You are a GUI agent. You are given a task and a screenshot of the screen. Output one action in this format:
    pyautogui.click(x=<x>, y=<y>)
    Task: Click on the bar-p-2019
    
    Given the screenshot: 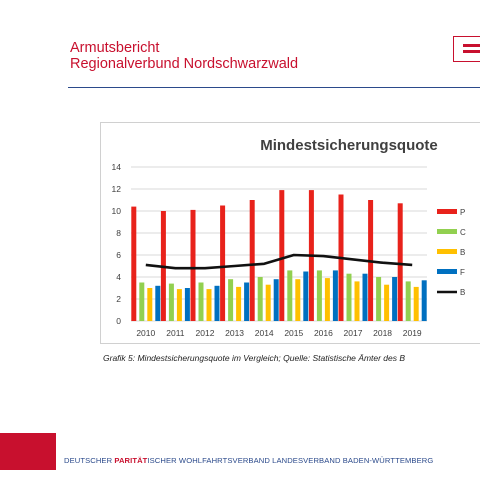 What is the action you would take?
    pyautogui.click(x=400, y=262)
    